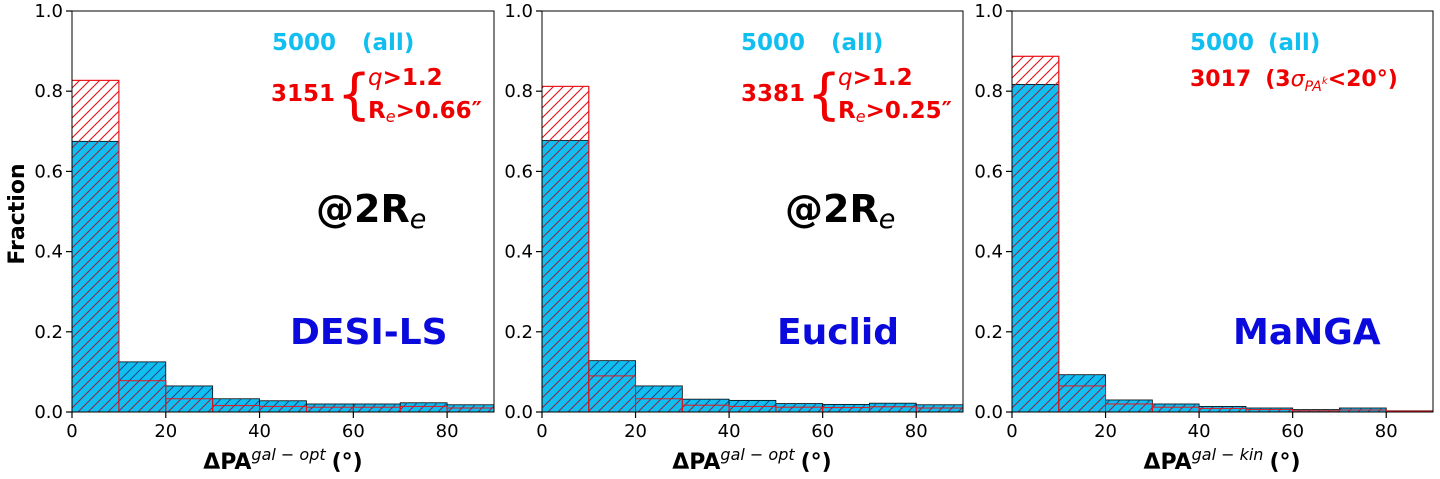  I want to click on subset-count-label: 3381, so click(773, 94).